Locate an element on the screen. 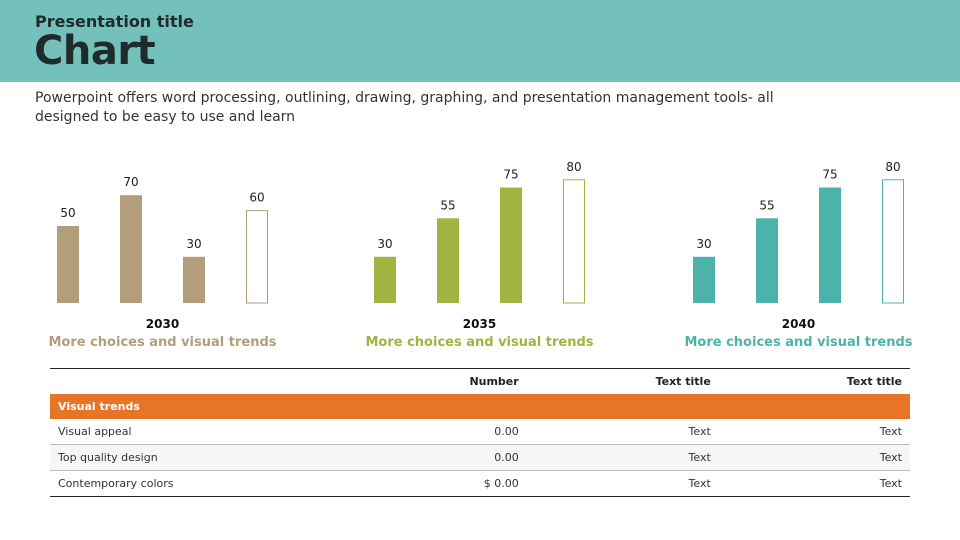  data-label: 50 is located at coordinates (67, 213).